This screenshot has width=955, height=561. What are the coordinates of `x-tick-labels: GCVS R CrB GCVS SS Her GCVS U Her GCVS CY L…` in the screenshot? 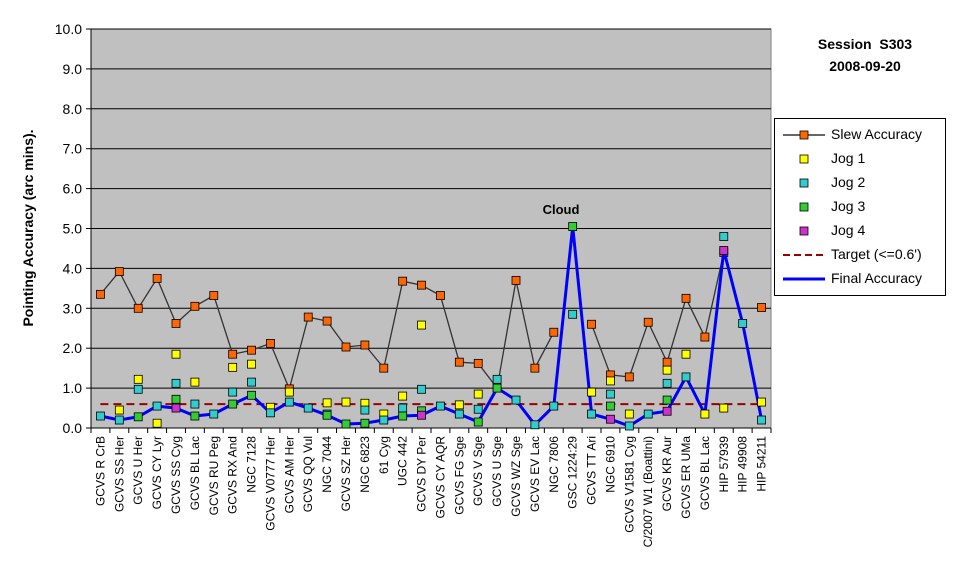 It's located at (430, 492).